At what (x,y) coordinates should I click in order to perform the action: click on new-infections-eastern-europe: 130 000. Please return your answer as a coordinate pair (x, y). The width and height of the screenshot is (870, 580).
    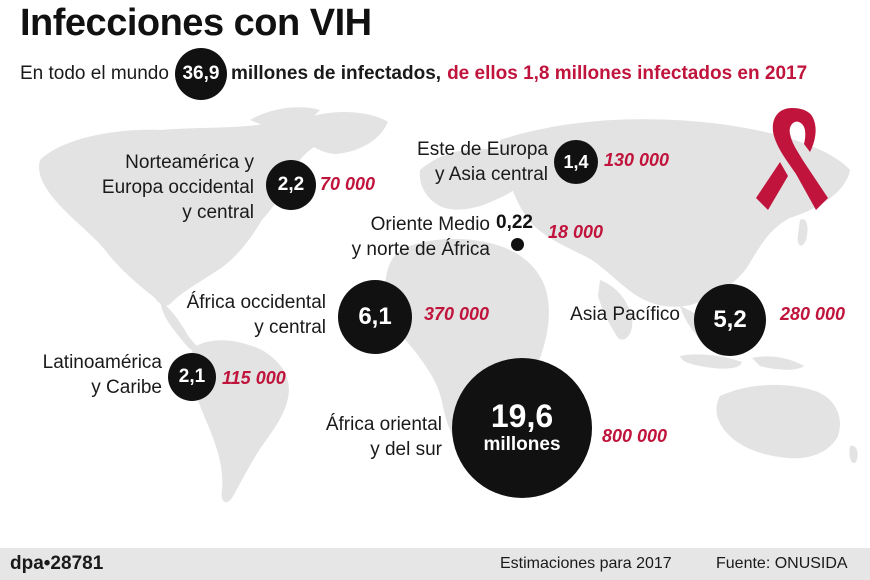
    Looking at the image, I should click on (637, 160).